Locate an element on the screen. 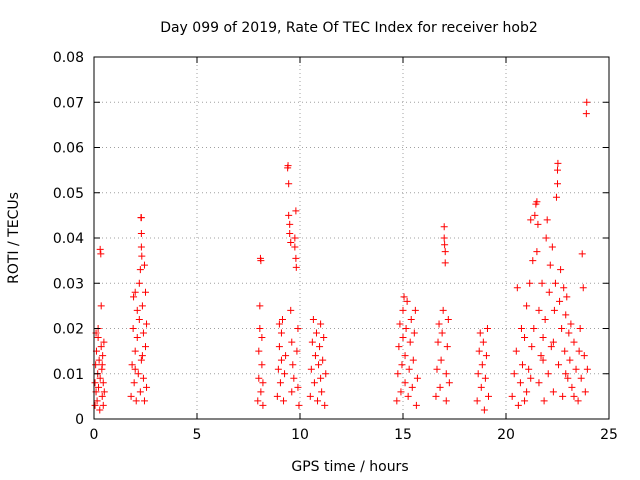  y-tick-label: 0.05 is located at coordinates (68, 194).